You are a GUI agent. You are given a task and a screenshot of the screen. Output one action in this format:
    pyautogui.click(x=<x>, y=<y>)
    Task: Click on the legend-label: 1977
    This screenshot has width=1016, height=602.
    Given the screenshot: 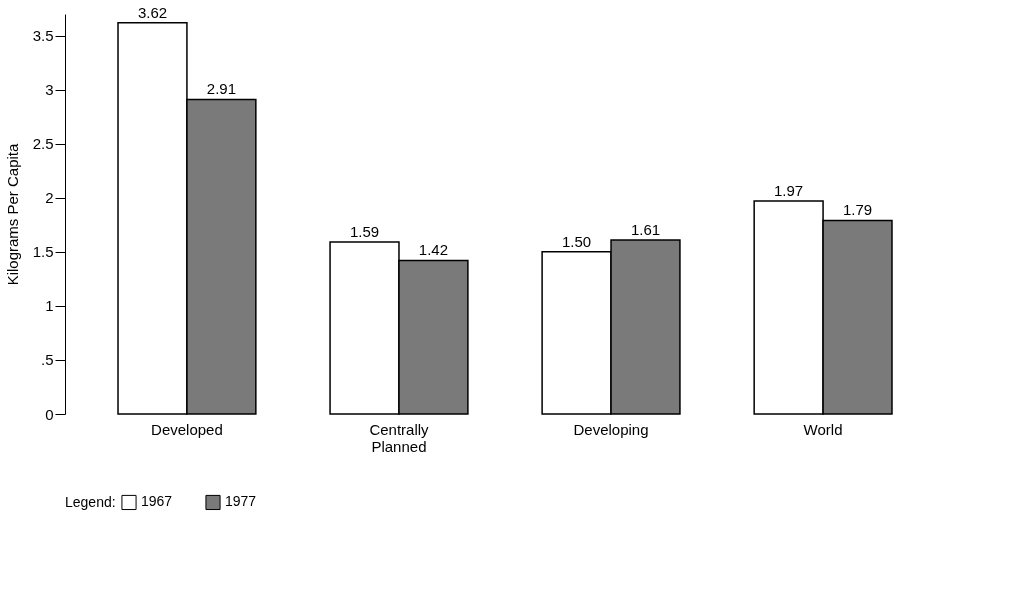 What is the action you would take?
    pyautogui.click(x=241, y=501)
    